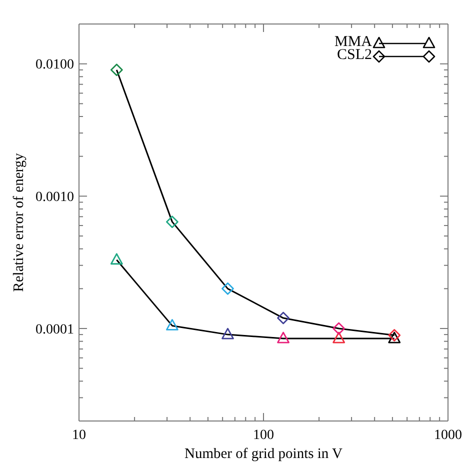  What do you see at coordinates (55, 330) in the screenshot?
I see `y-tick-label: 0.0001` at bounding box center [55, 330].